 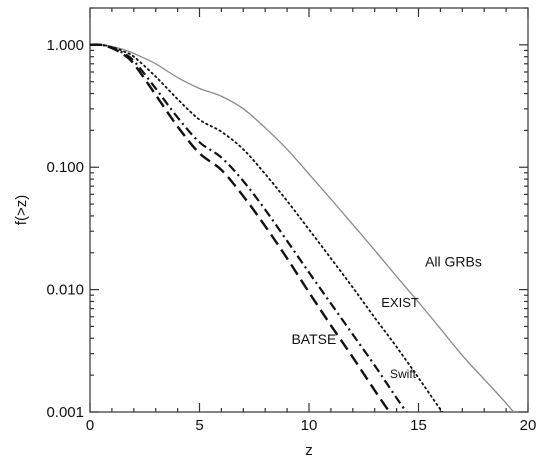 What do you see at coordinates (65, 412) in the screenshot?
I see `y-tick-label: 0.001` at bounding box center [65, 412].